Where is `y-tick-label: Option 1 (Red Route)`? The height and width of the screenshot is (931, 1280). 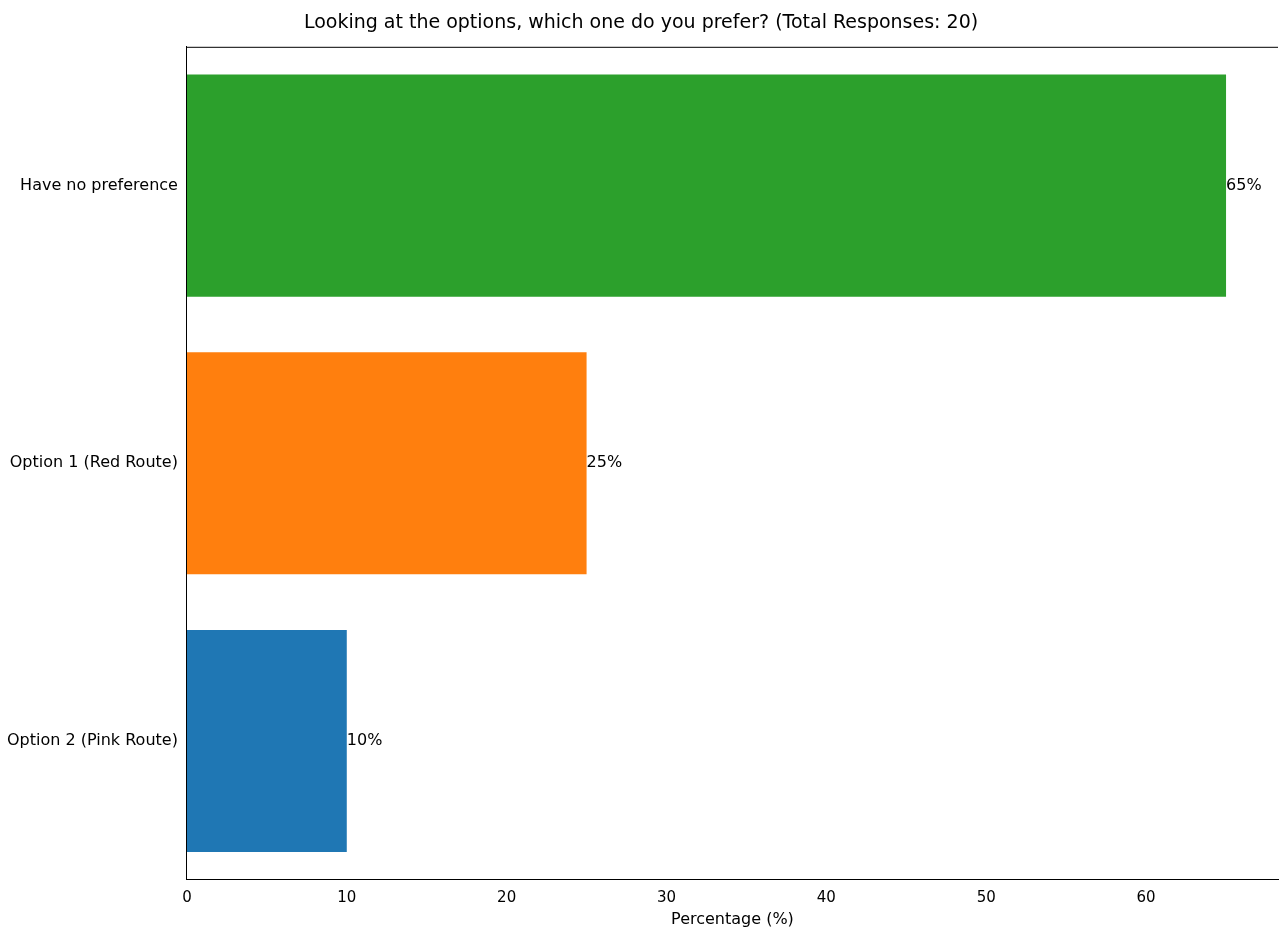
y-tick-label: Option 1 (Red Route) is located at coordinates (93, 462).